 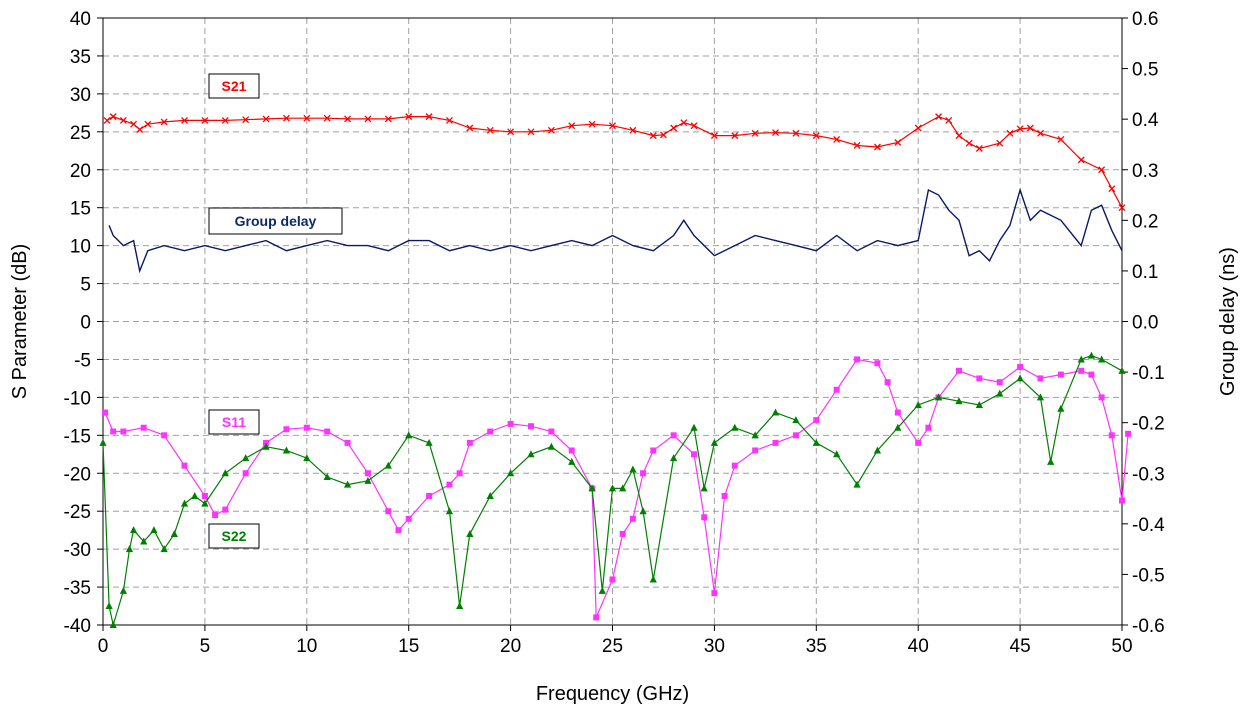 I want to click on y-tick-label: -35, so click(x=77, y=588).